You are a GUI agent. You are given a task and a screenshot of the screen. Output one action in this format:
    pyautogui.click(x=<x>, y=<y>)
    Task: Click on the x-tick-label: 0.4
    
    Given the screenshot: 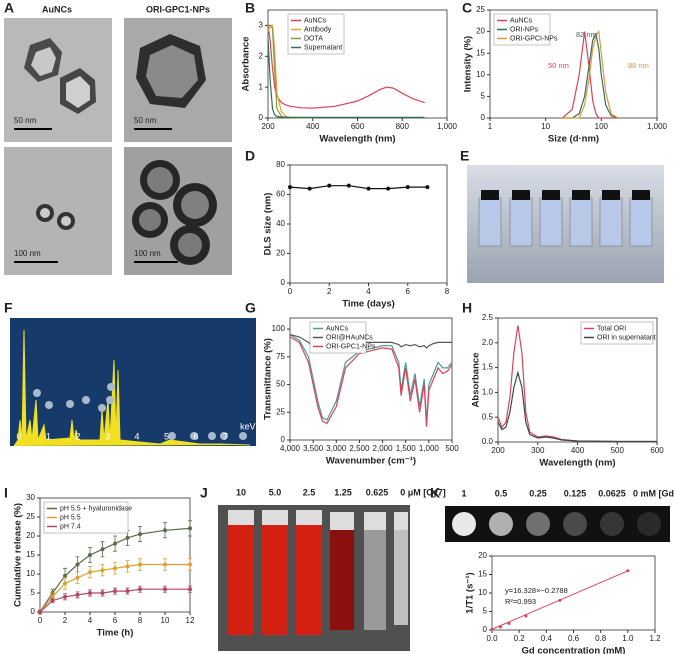 What is the action you would take?
    pyautogui.click(x=547, y=638)
    